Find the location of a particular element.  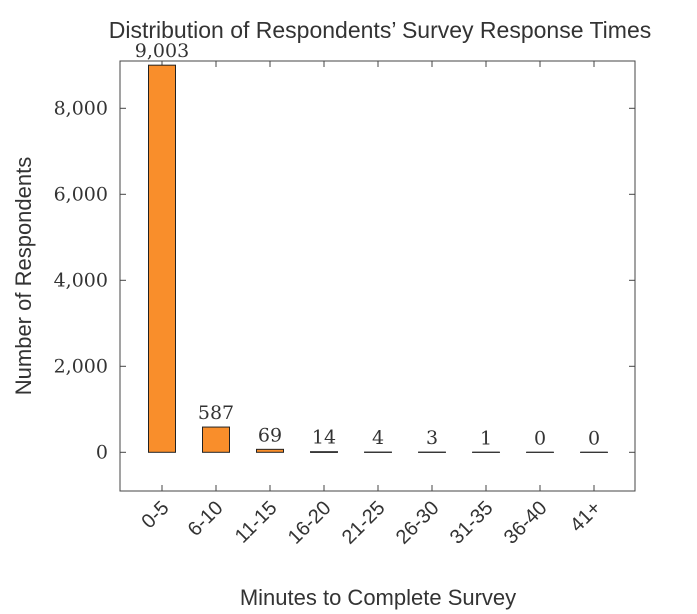

data-label-21-25: 4 is located at coordinates (378, 438).